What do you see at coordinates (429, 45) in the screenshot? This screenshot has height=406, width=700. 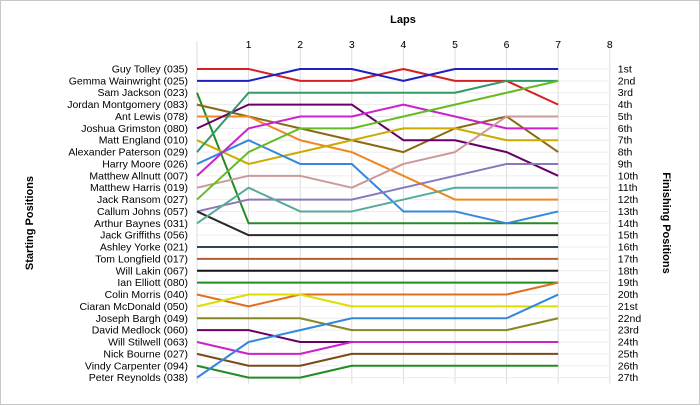 I see `x-tick-labels: 1 2 3 4 5 6 7 8` at bounding box center [429, 45].